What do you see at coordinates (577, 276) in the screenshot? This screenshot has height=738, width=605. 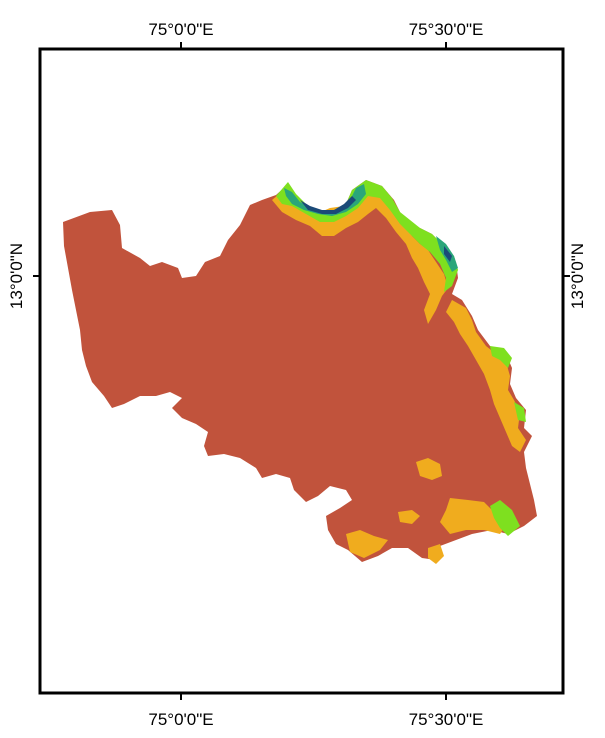 I see `label-right-13-0: 13°0'0"N` at bounding box center [577, 276].